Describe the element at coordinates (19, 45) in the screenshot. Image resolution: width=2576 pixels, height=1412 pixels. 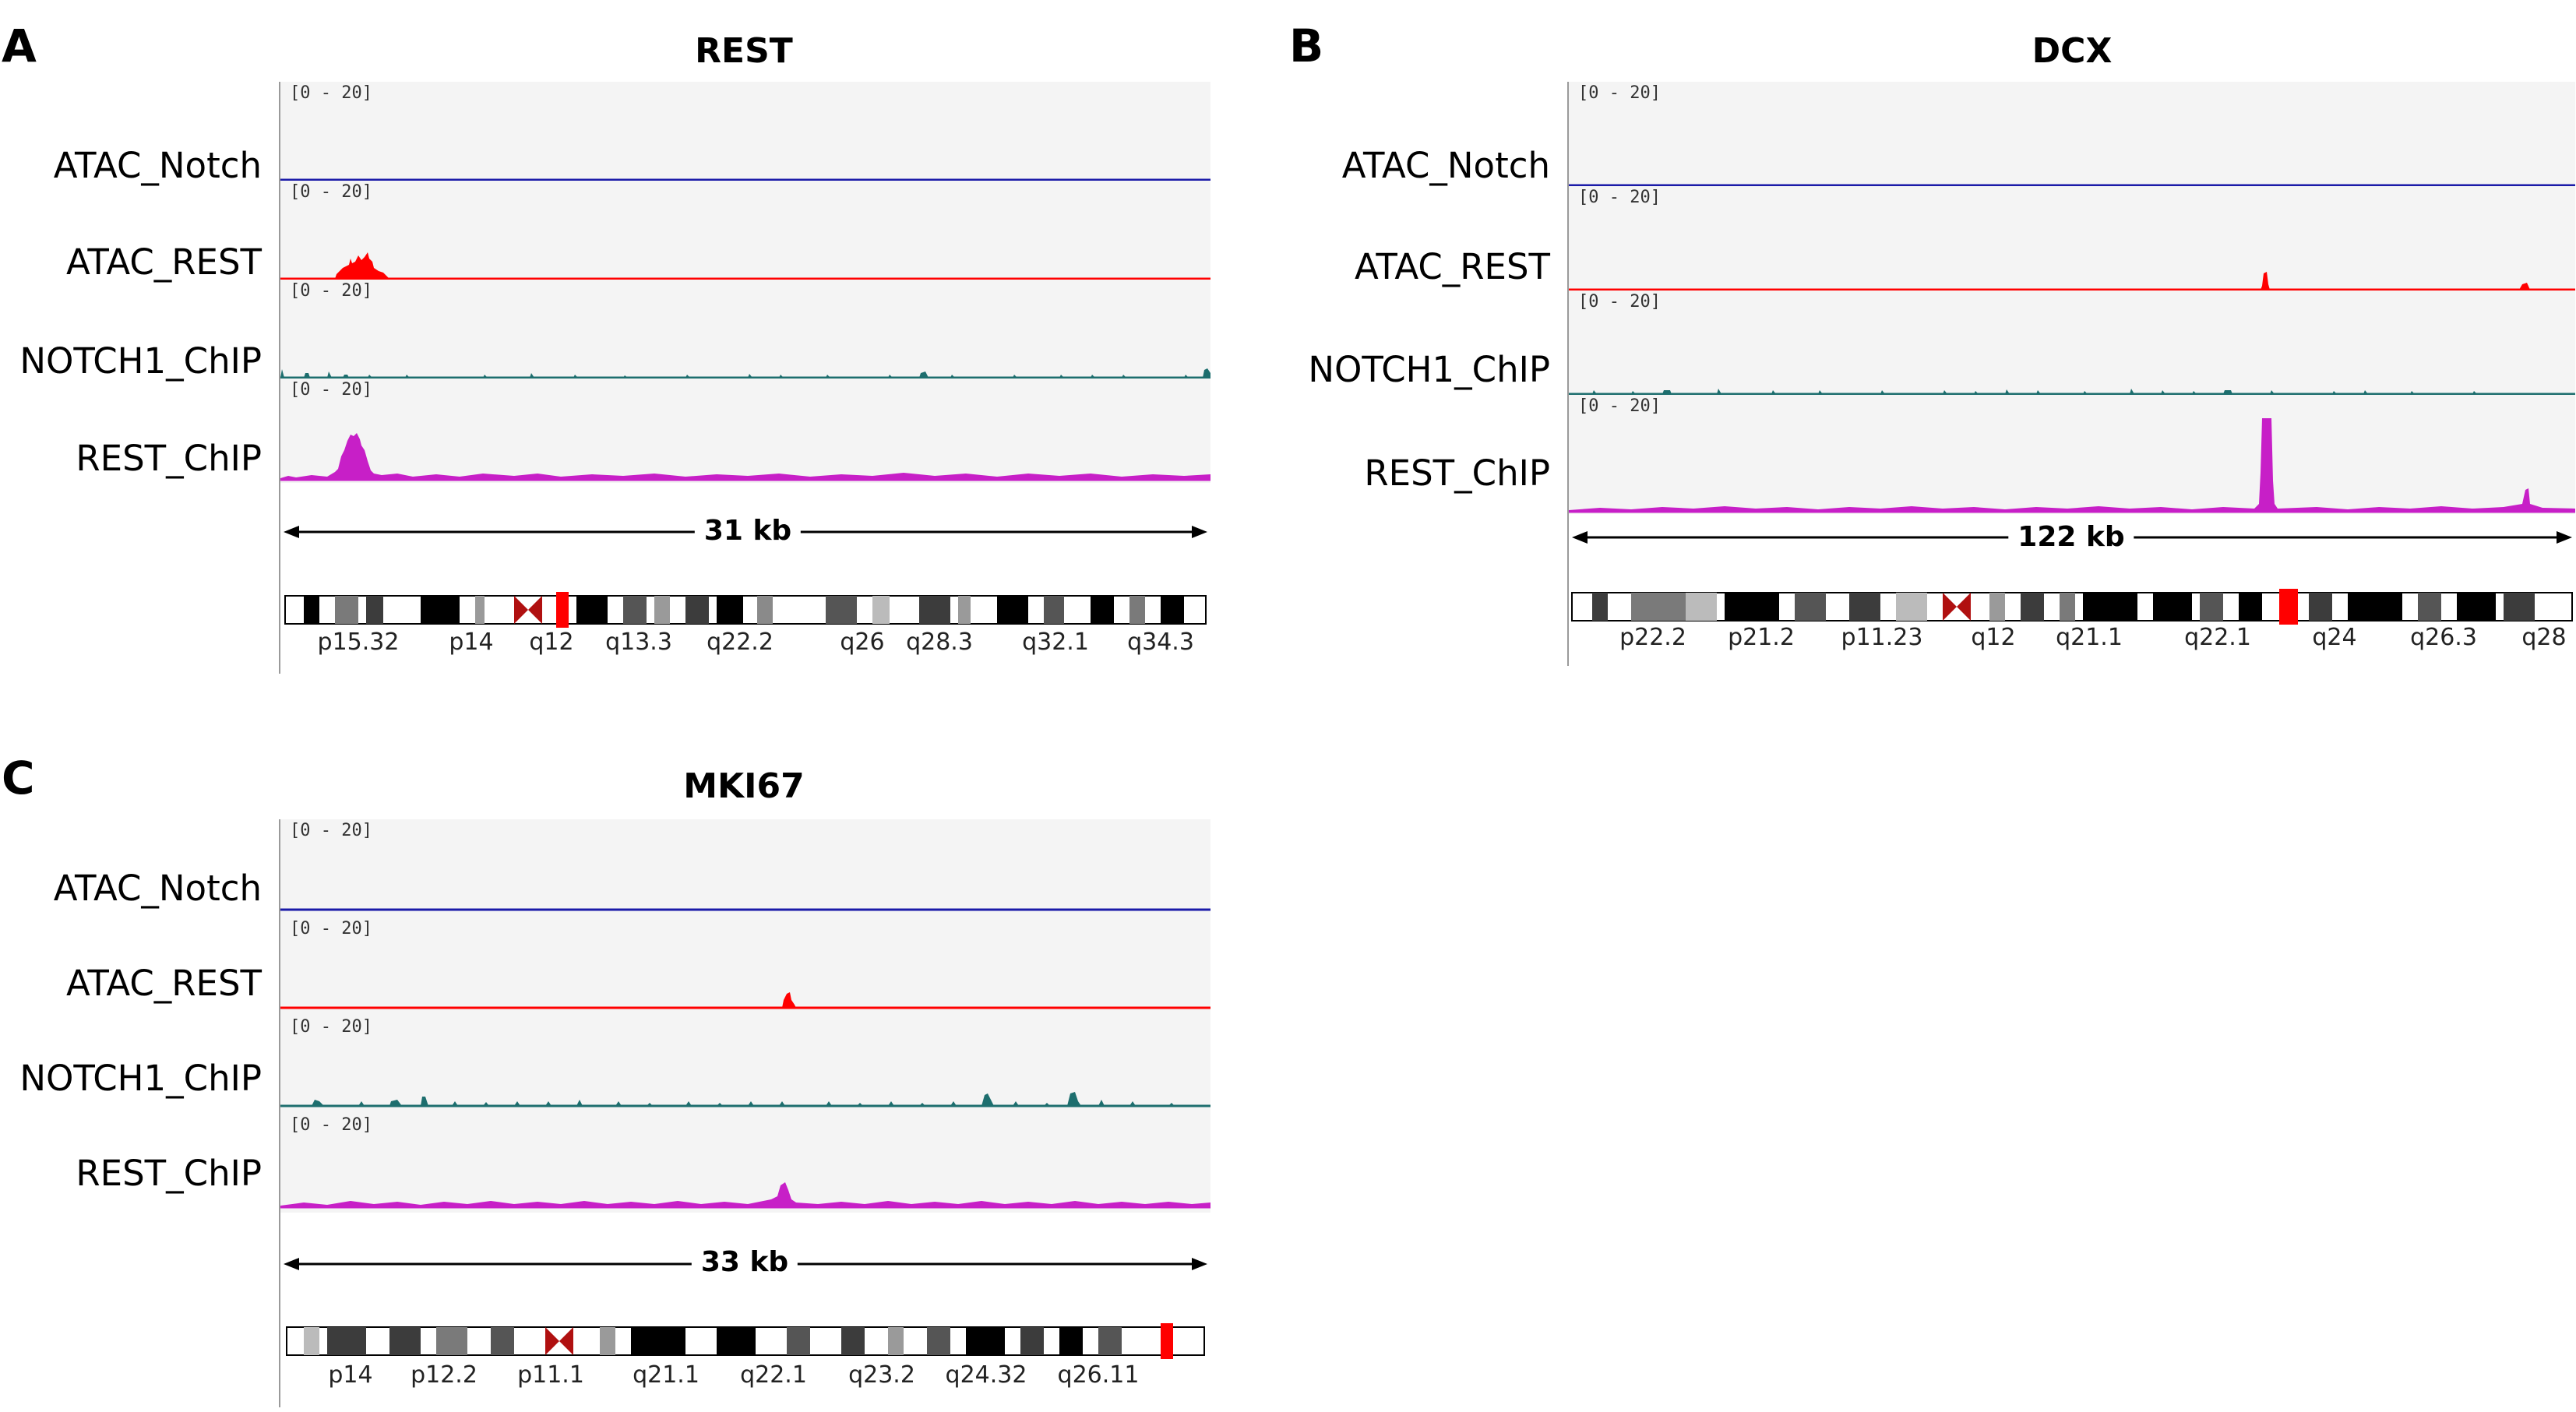
I see `panel-label: A` at that location.